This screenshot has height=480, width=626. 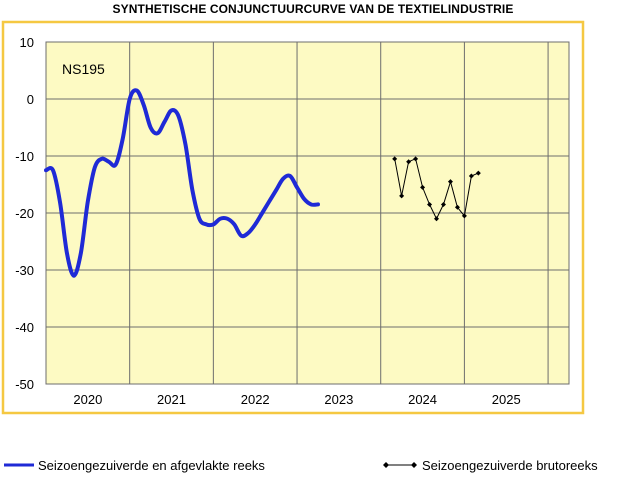 I want to click on x-tick-label: 2020, so click(x=87, y=399).